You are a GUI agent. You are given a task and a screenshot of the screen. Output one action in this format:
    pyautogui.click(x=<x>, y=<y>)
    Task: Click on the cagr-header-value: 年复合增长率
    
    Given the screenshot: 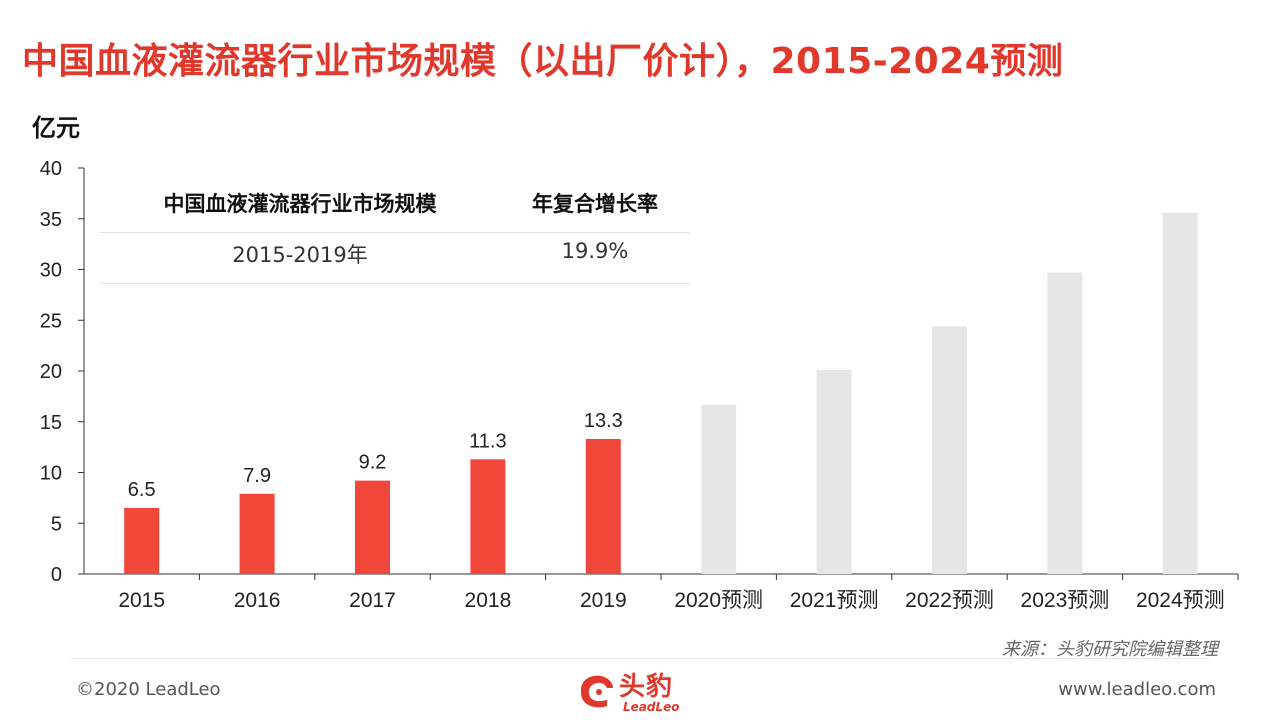 What is the action you would take?
    pyautogui.click(x=595, y=204)
    